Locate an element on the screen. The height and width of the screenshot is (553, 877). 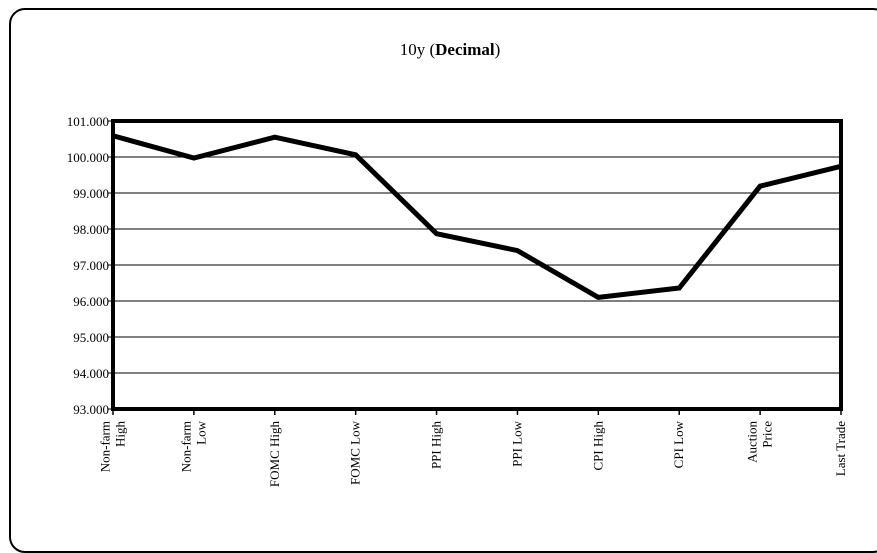
y-tick-label: 97.000 is located at coordinates (91, 265).